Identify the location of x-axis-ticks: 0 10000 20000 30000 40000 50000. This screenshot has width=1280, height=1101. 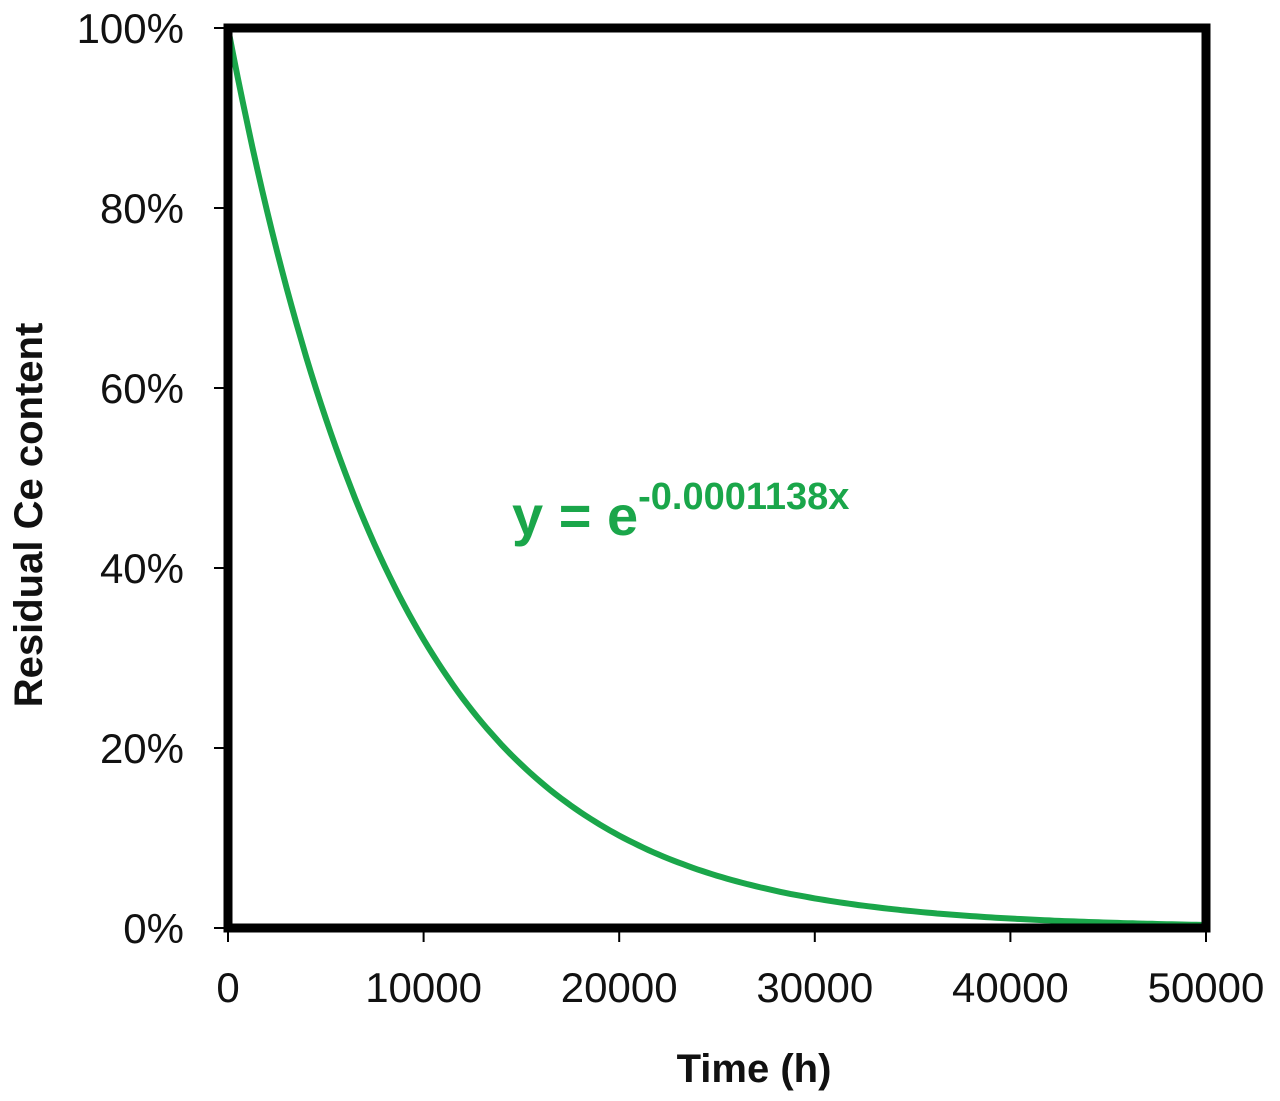
(740, 969).